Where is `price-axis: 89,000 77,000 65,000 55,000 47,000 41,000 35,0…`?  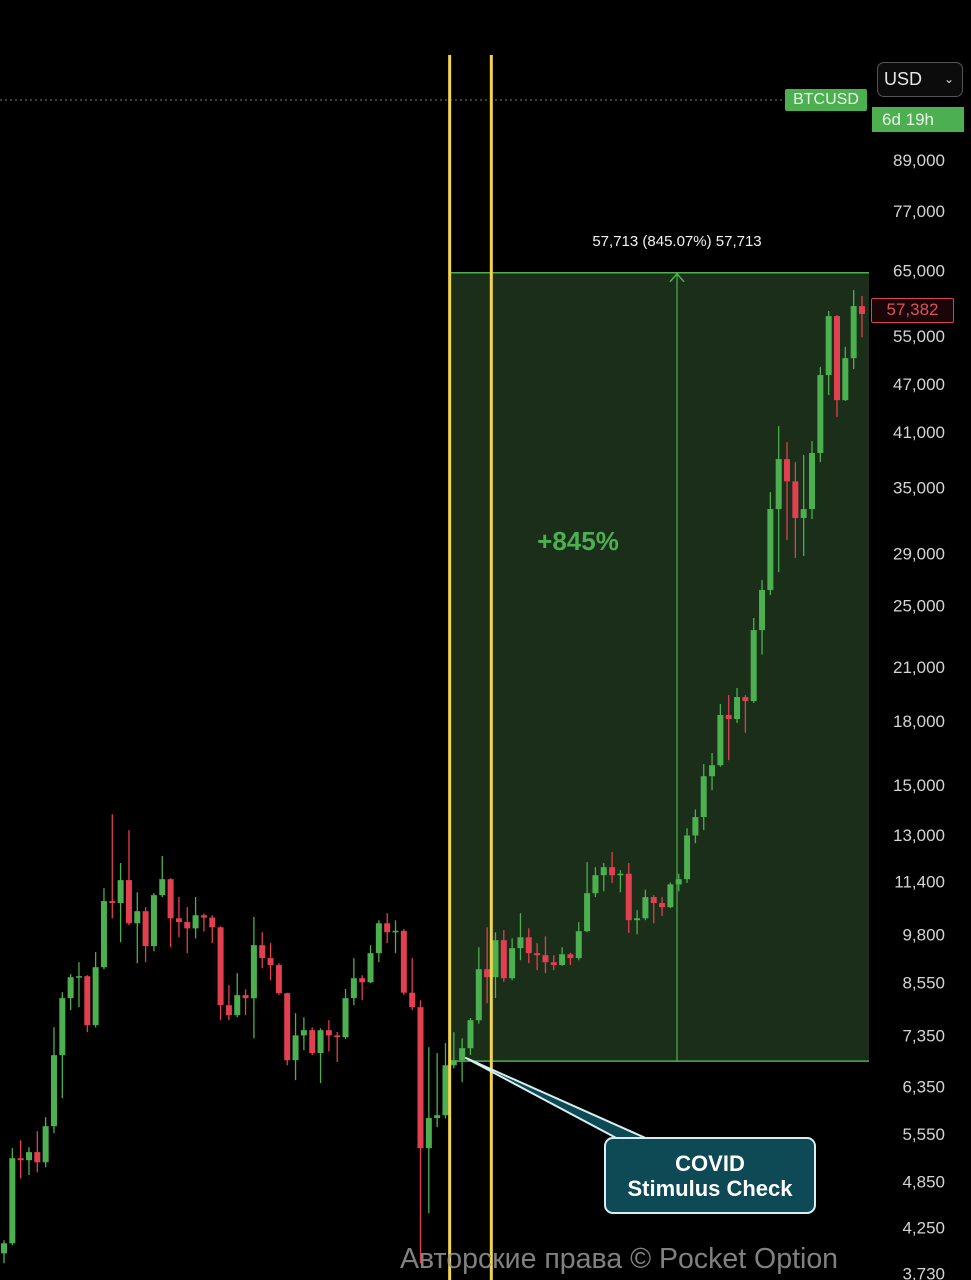
price-axis: 89,000 77,000 65,000 55,000 47,000 41,000 35,0… is located at coordinates (919, 715).